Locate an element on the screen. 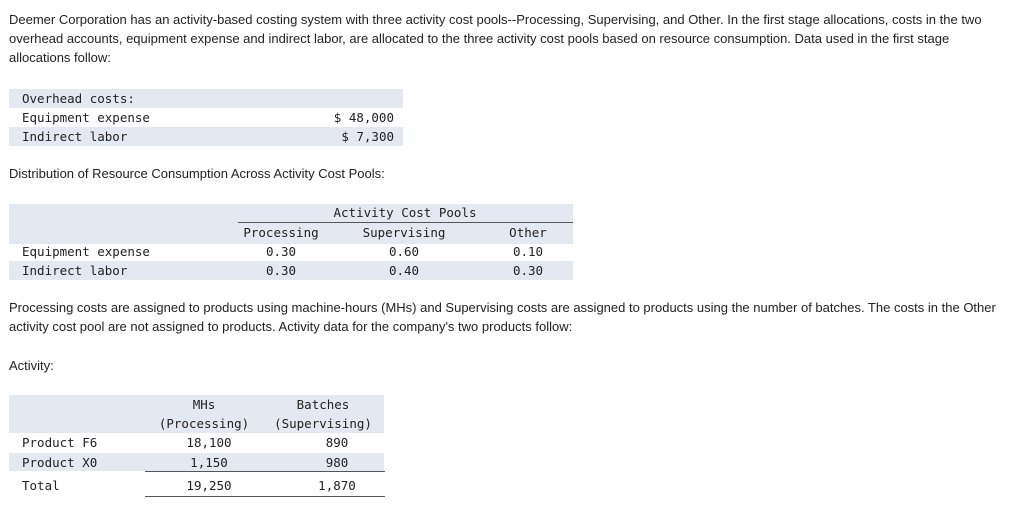 The height and width of the screenshot is (505, 1024). overhead-row-band is located at coordinates (206, 136).